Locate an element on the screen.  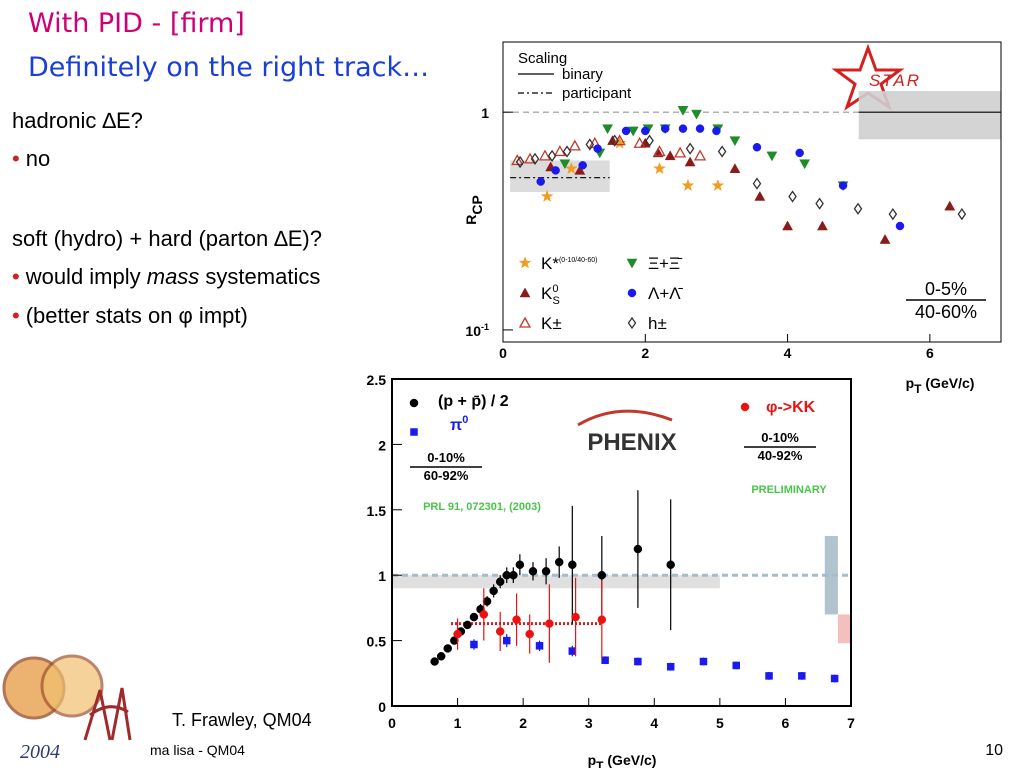
fraction-num: 0-5% is located at coordinates (946, 289).